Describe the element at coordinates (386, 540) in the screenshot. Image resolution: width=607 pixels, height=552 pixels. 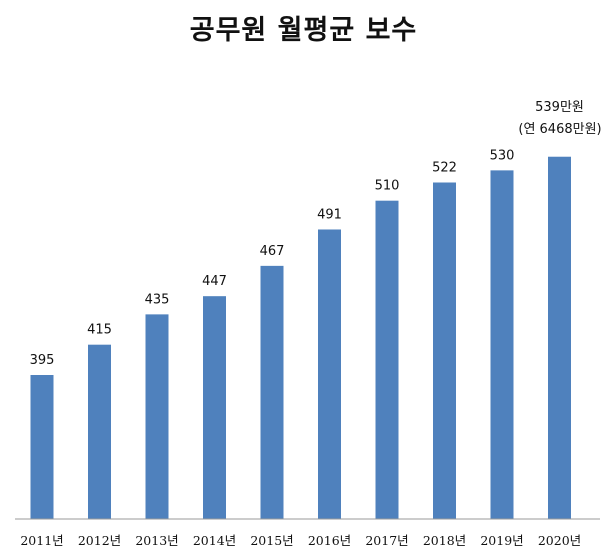
I see `x-tick-2017년: 2017년` at that location.